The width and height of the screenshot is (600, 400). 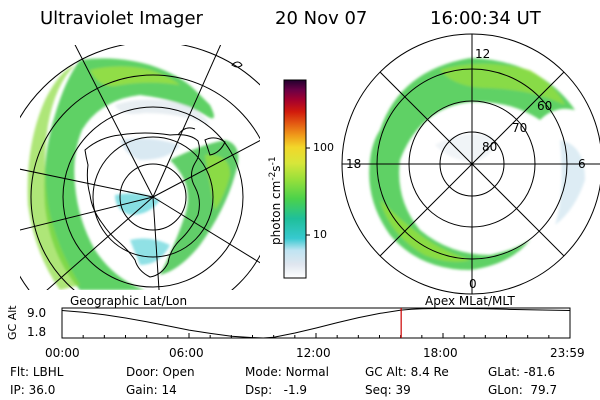 What do you see at coordinates (37, 313) in the screenshot?
I see `timeline-ytick-top: 9.0` at bounding box center [37, 313].